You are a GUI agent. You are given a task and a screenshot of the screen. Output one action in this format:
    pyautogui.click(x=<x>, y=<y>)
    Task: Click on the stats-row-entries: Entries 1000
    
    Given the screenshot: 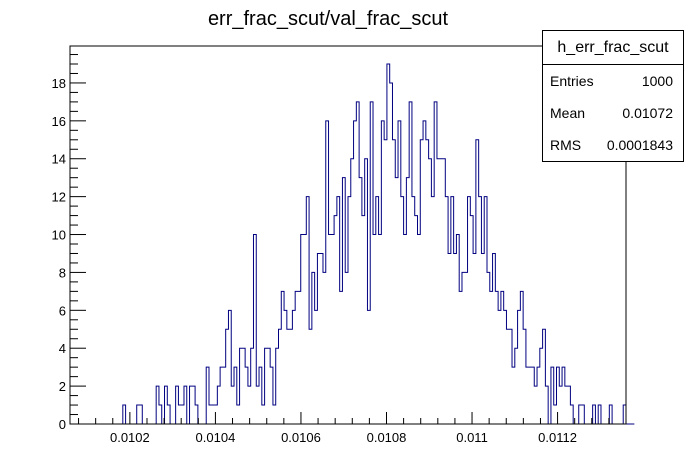 What is the action you would take?
    pyautogui.click(x=613, y=81)
    